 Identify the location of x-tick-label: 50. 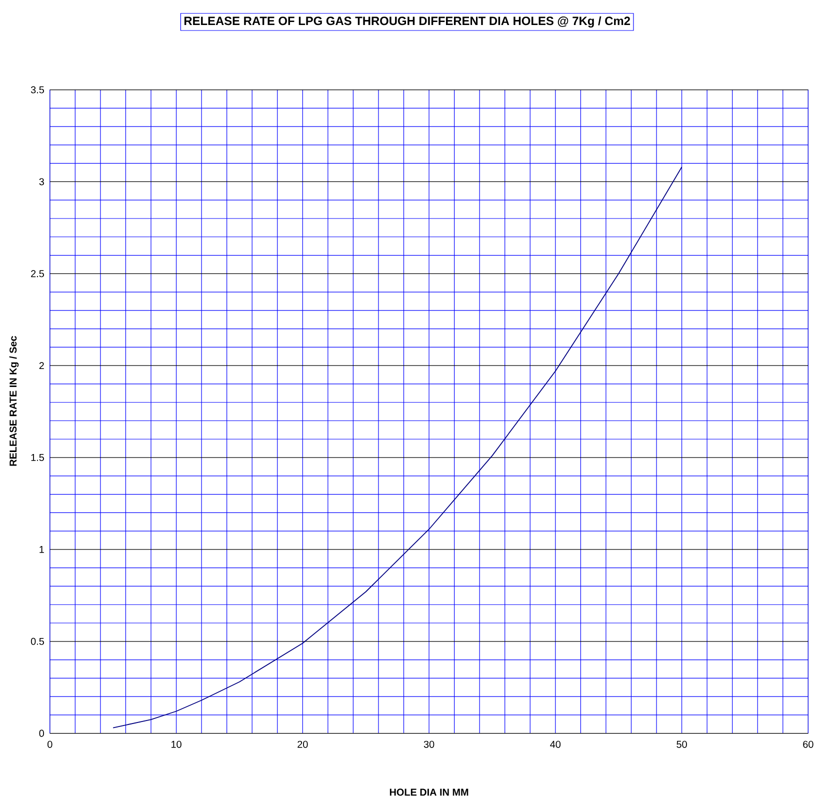
(681, 744).